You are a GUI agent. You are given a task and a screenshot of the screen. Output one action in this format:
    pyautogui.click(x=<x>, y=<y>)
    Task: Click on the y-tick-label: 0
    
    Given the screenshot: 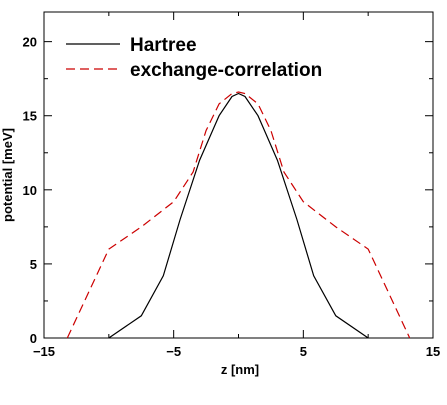 What is the action you would take?
    pyautogui.click(x=33, y=338)
    